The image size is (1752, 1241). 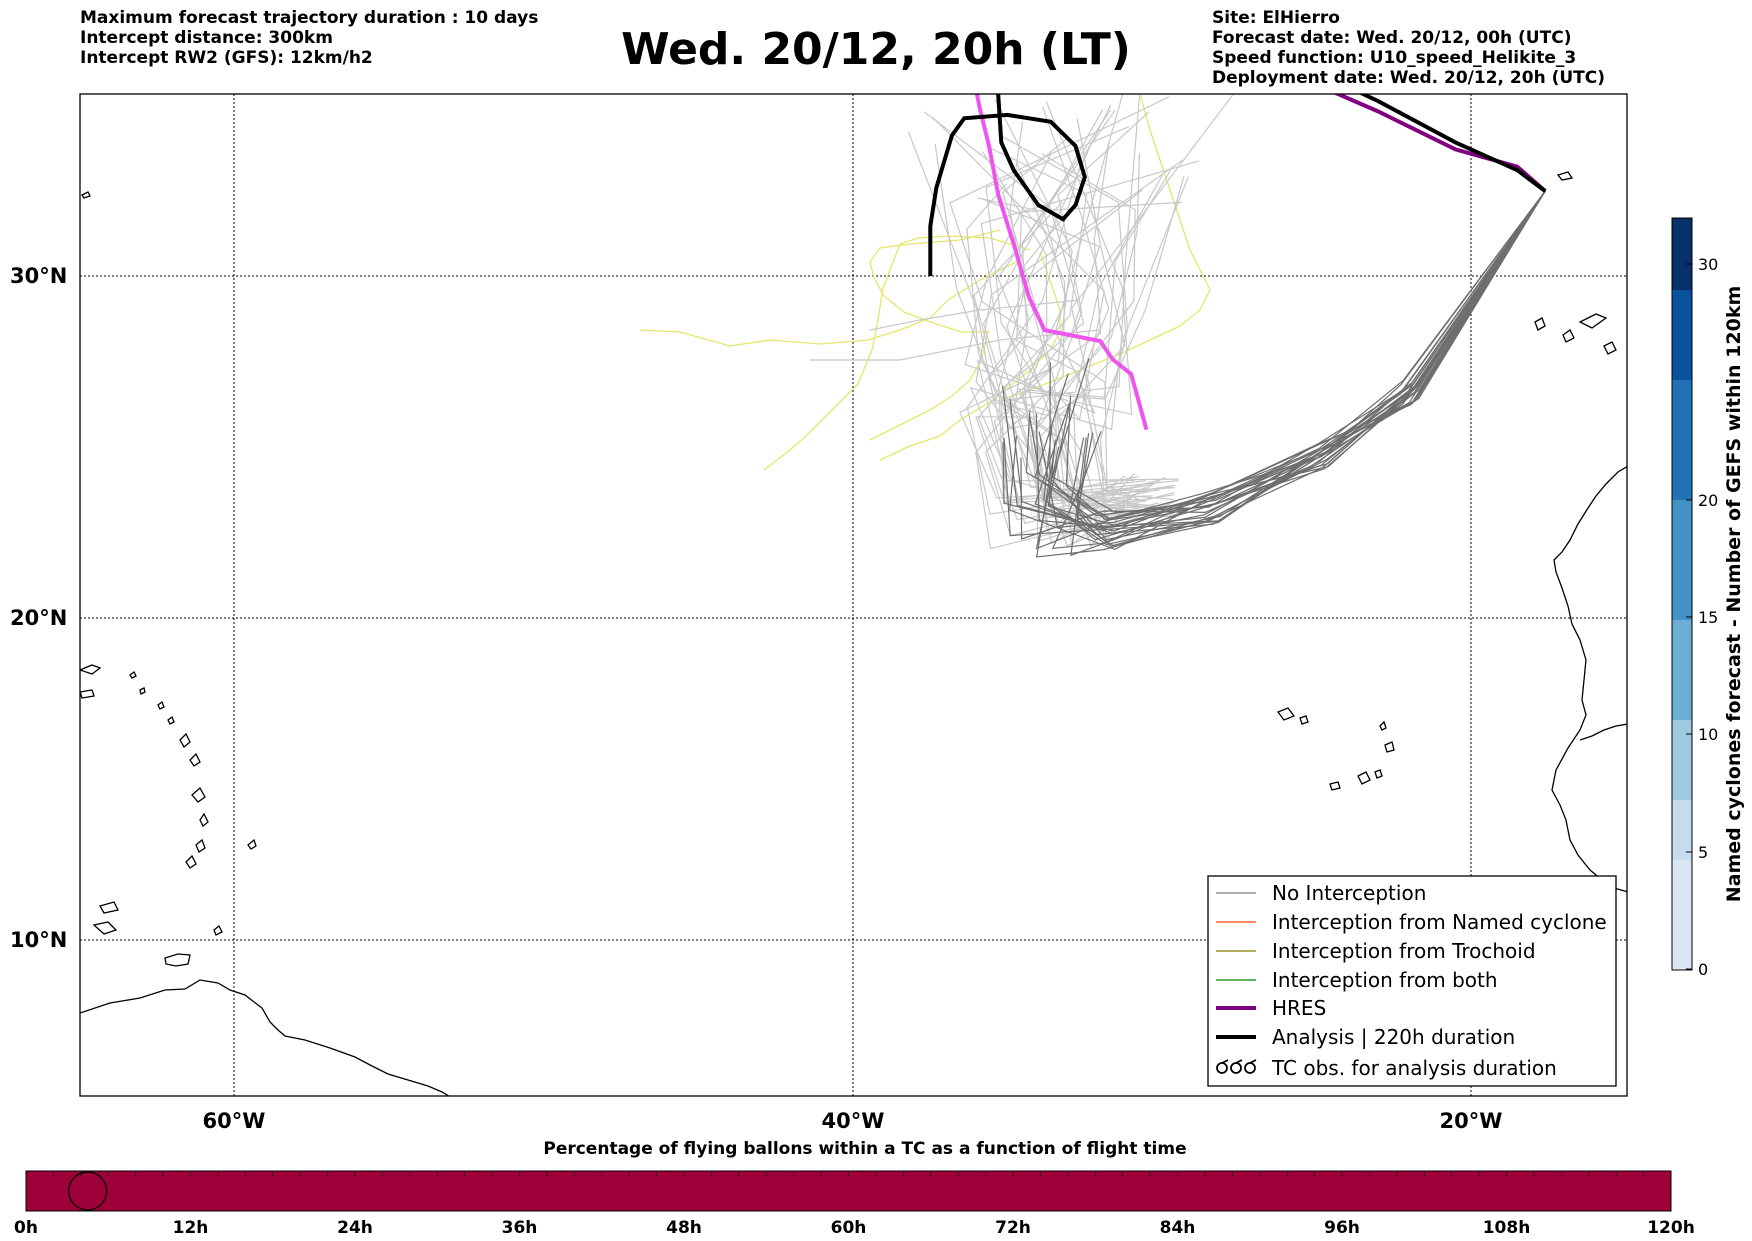 I want to click on trajectories-dark-gray, so click(x=1274, y=374).